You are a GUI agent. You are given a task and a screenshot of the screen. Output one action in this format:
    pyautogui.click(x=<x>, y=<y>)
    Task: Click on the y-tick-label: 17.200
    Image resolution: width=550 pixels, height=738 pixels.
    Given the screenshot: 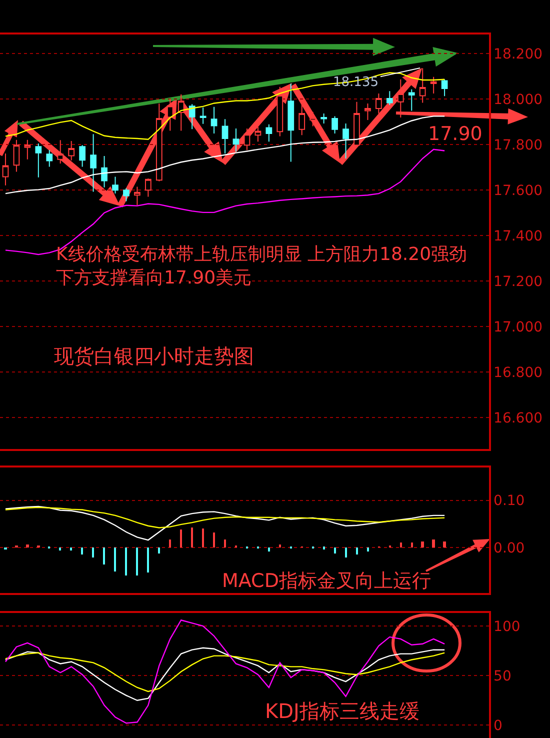 What is the action you would take?
    pyautogui.click(x=518, y=282)
    